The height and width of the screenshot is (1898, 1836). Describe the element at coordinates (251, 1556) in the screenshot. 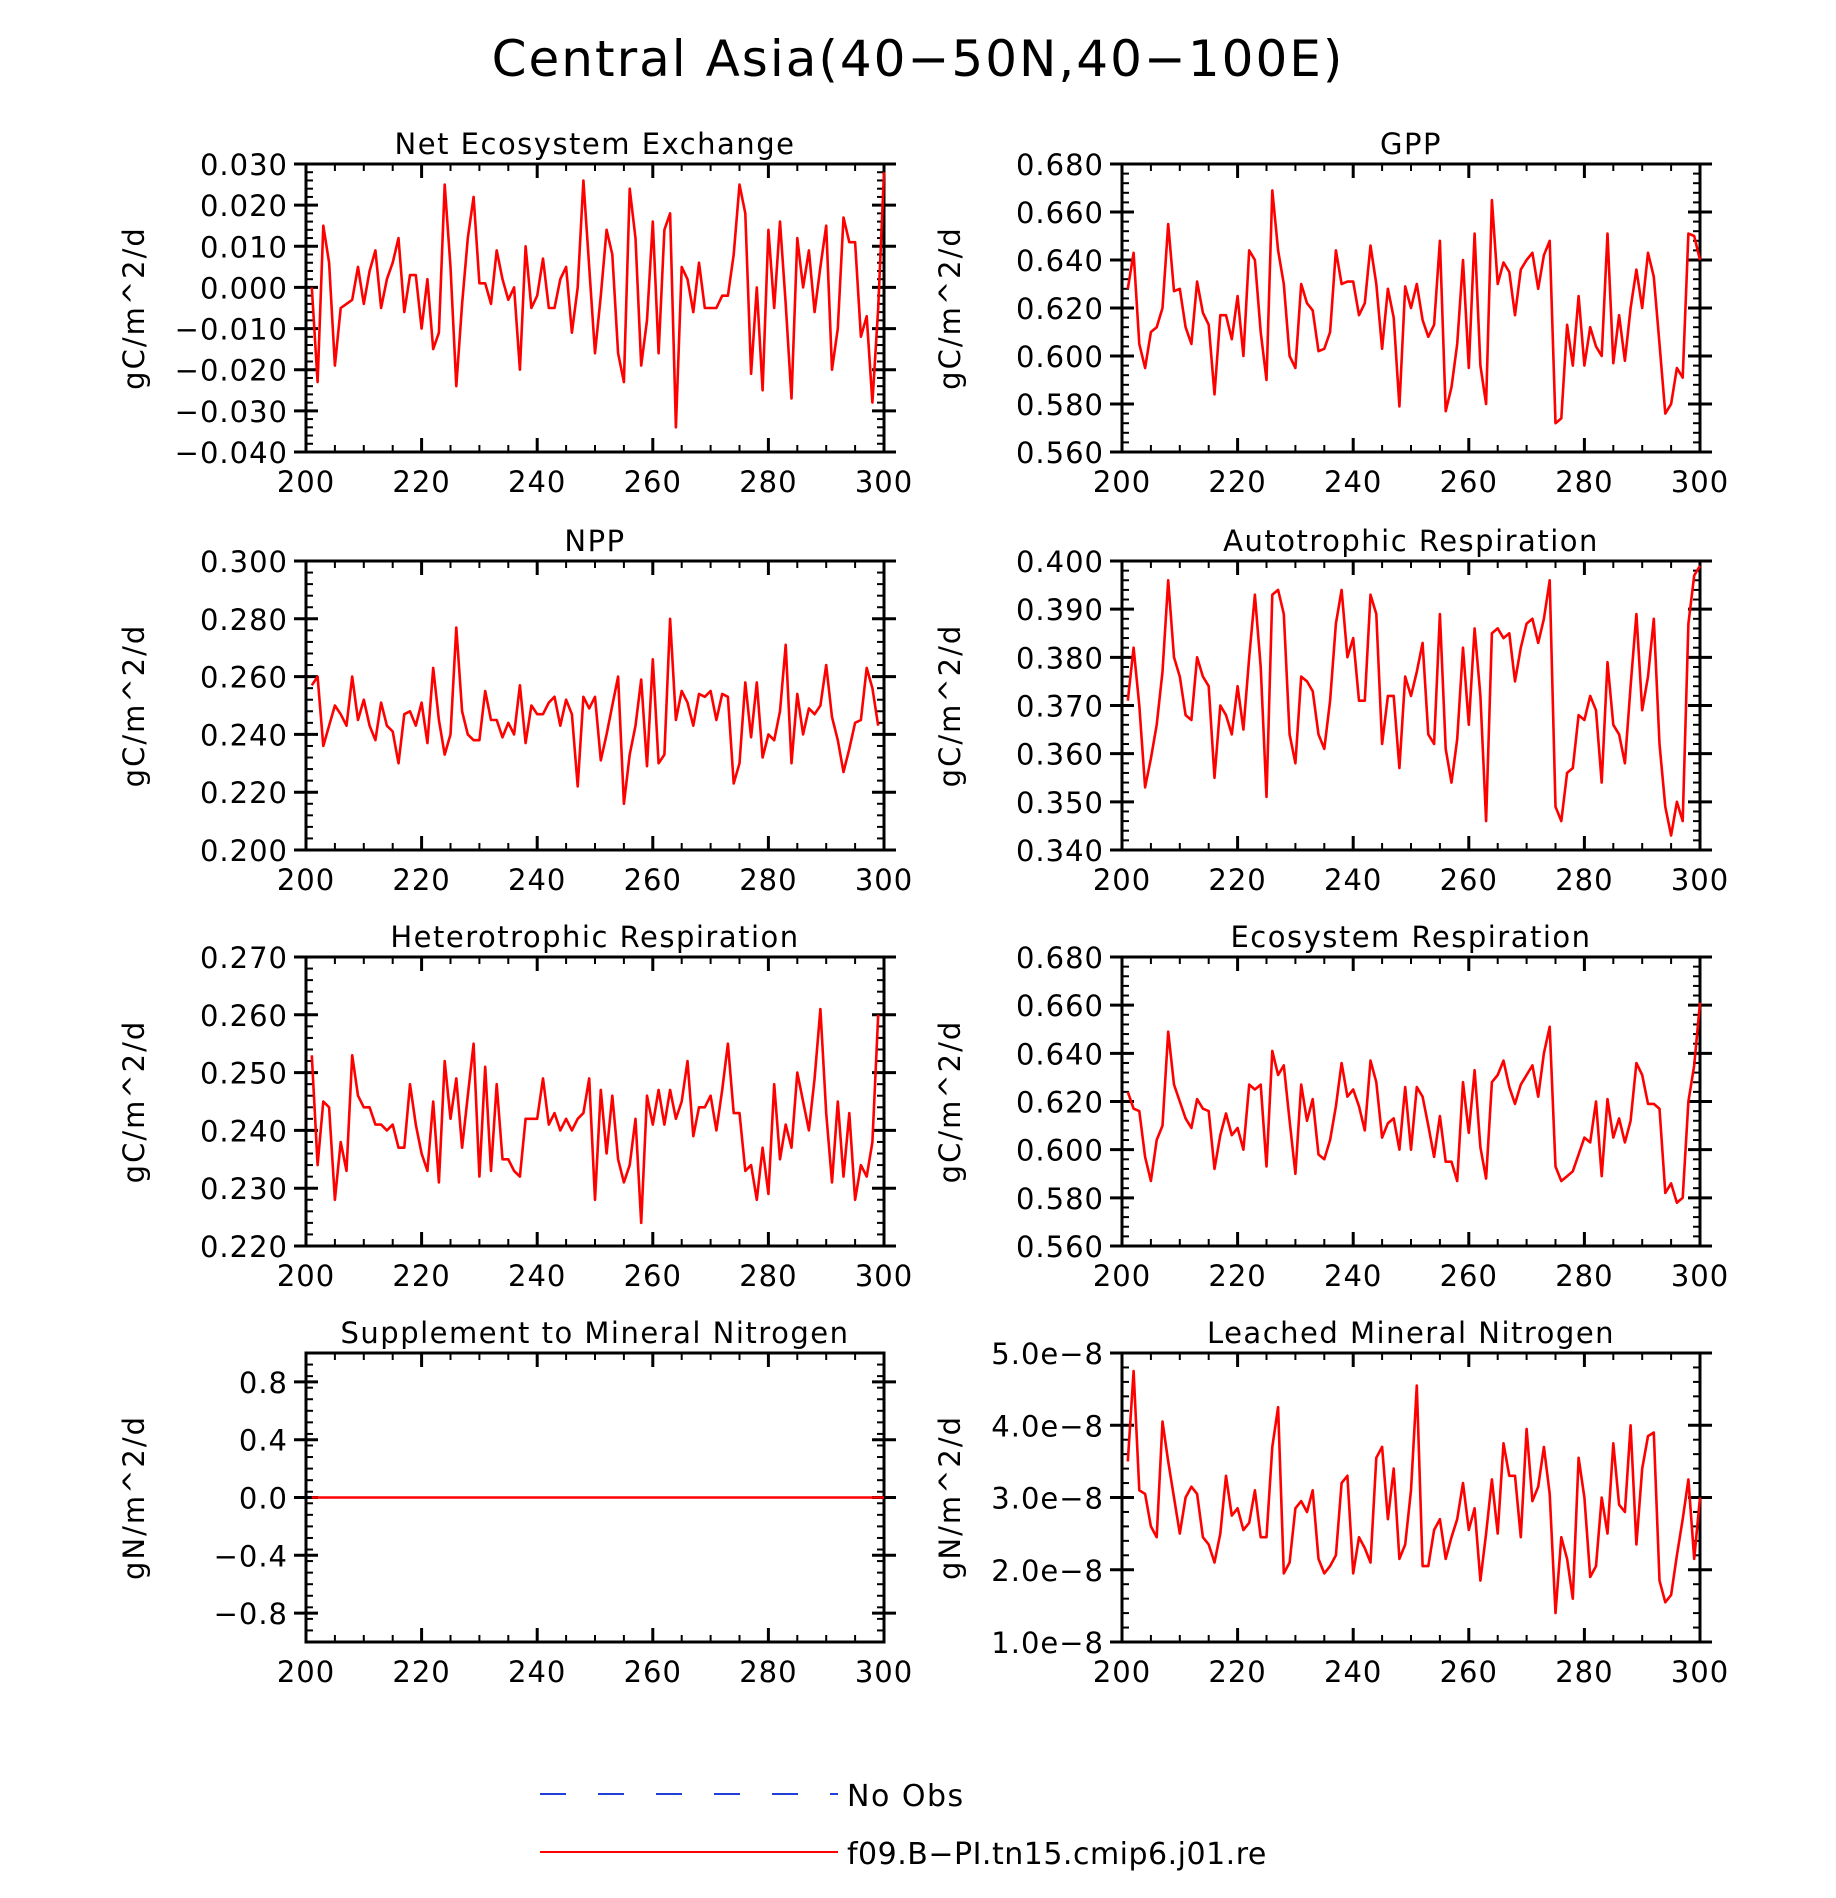

I see `y-tick-label: −0.4` at that location.